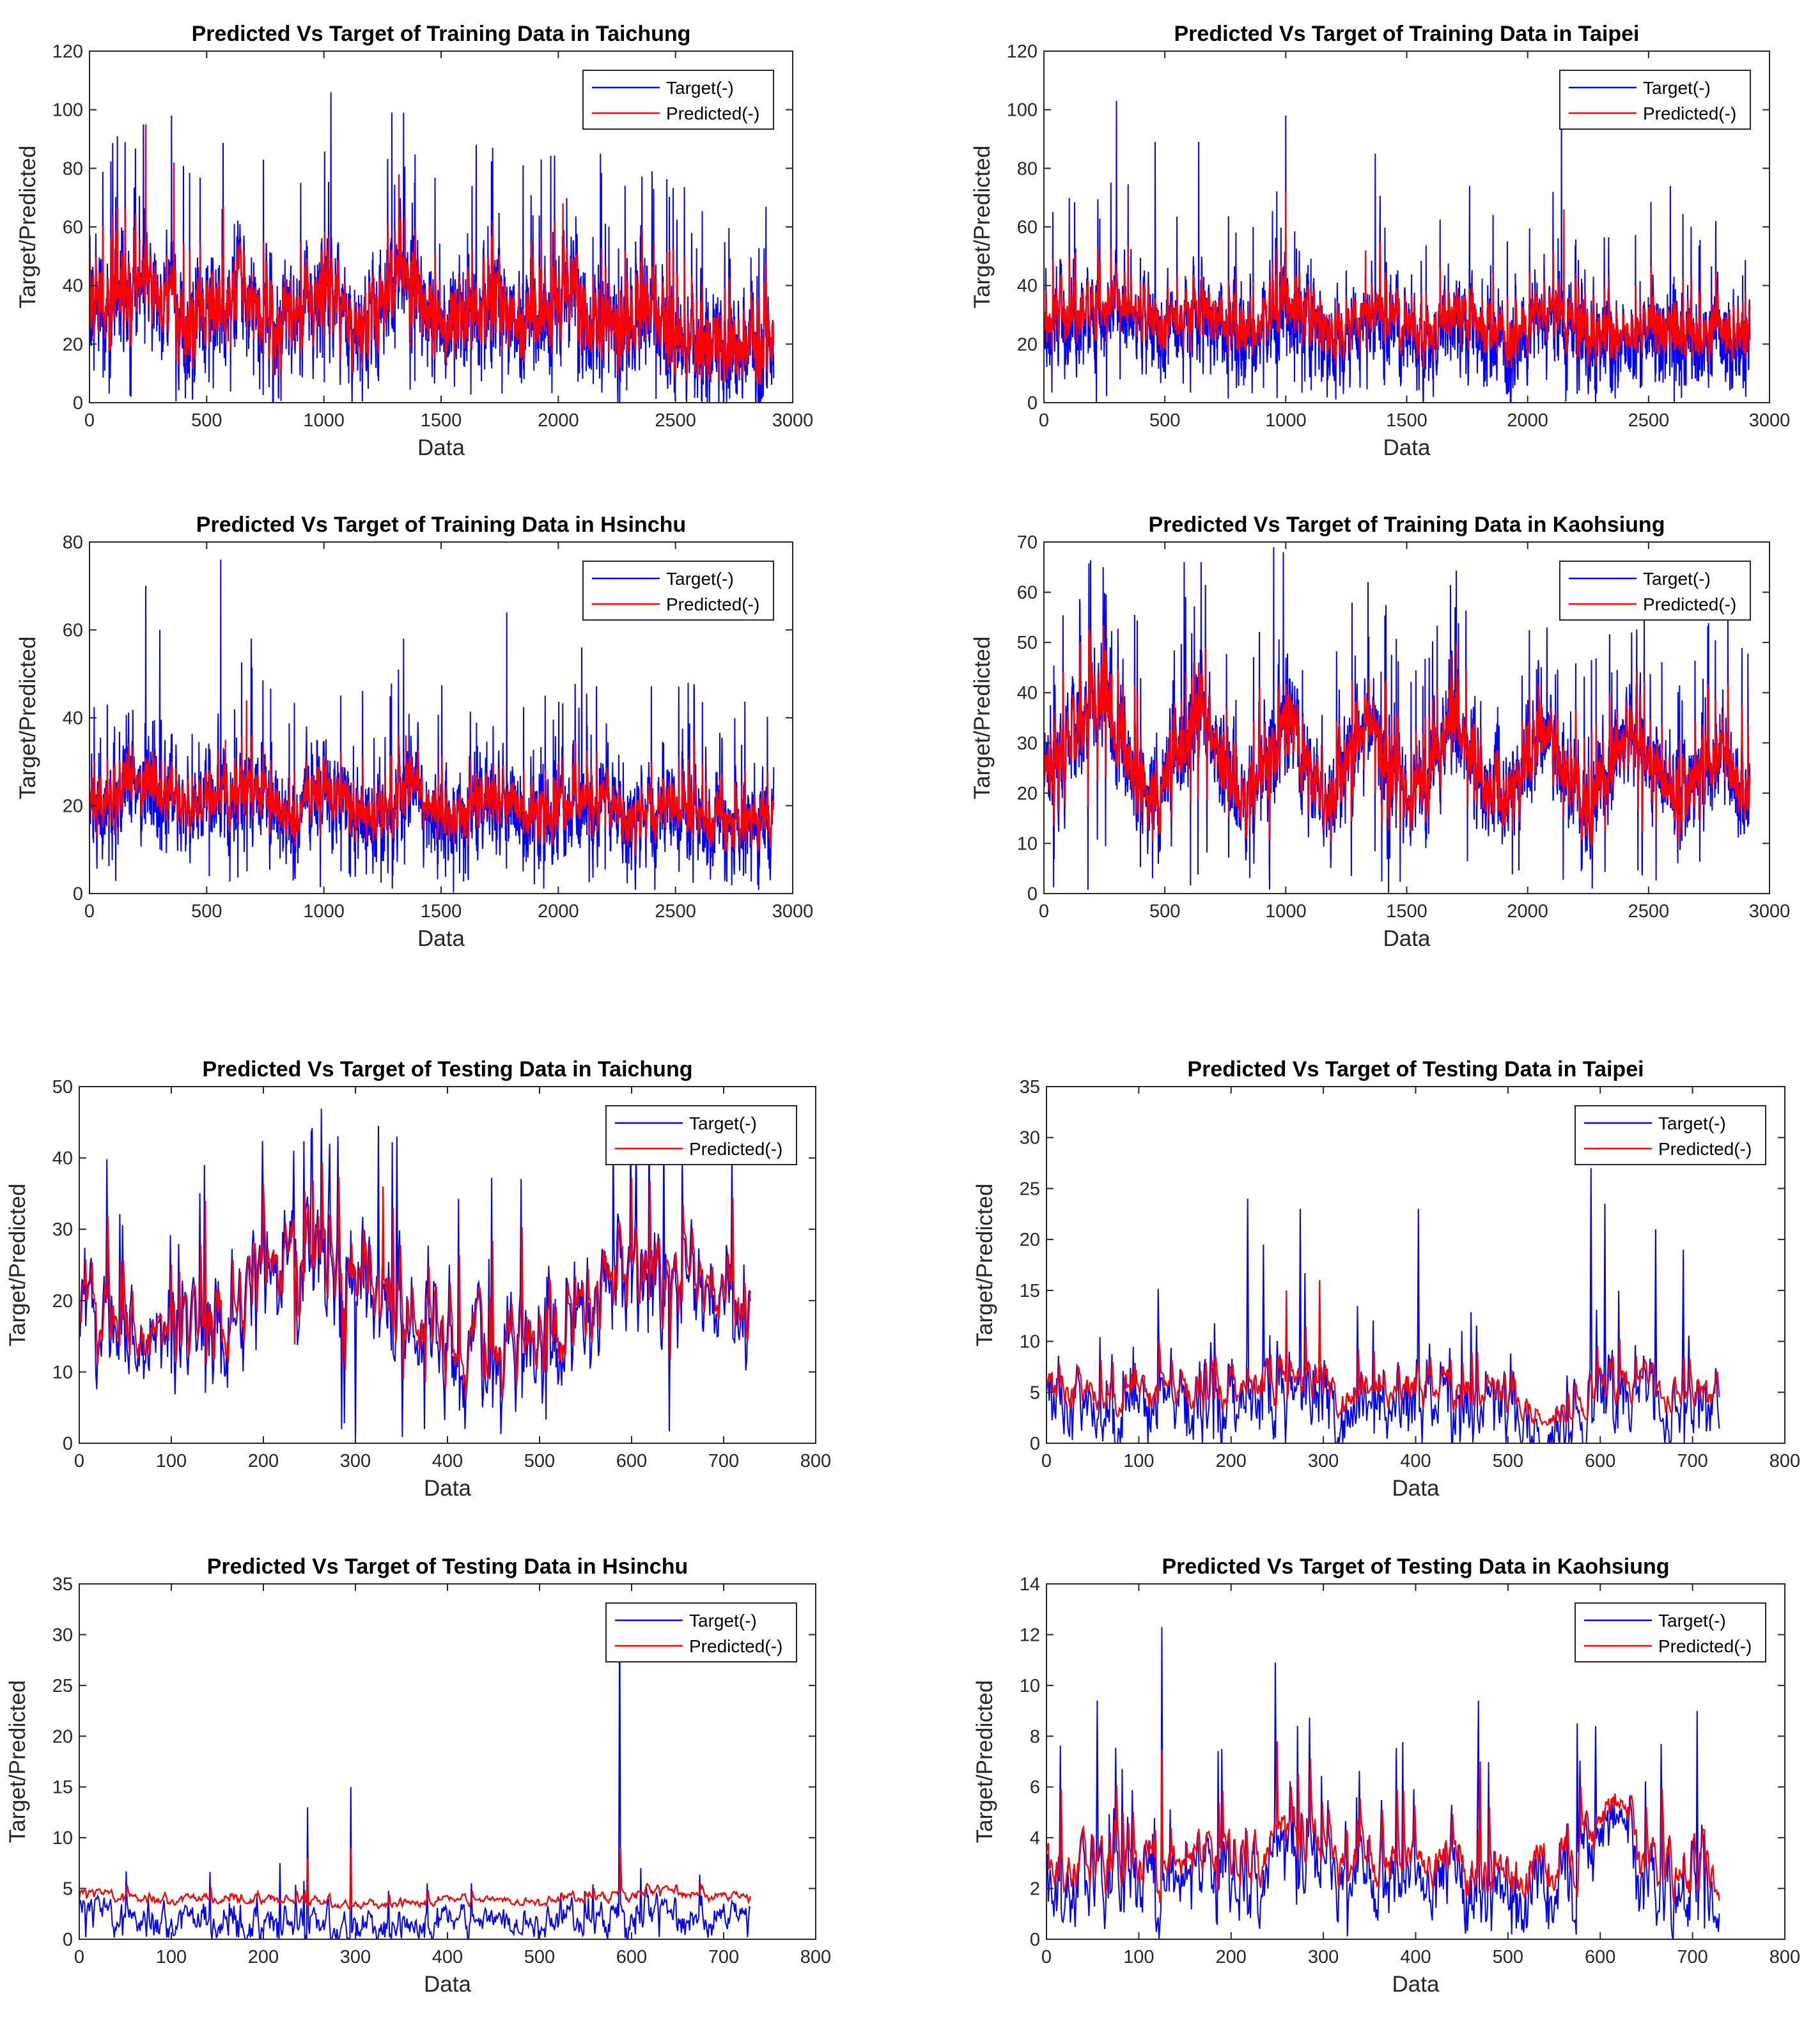 This screenshot has width=1820, height=2023. What do you see at coordinates (1035, 1788) in the screenshot?
I see `y-tick-label: 6` at bounding box center [1035, 1788].